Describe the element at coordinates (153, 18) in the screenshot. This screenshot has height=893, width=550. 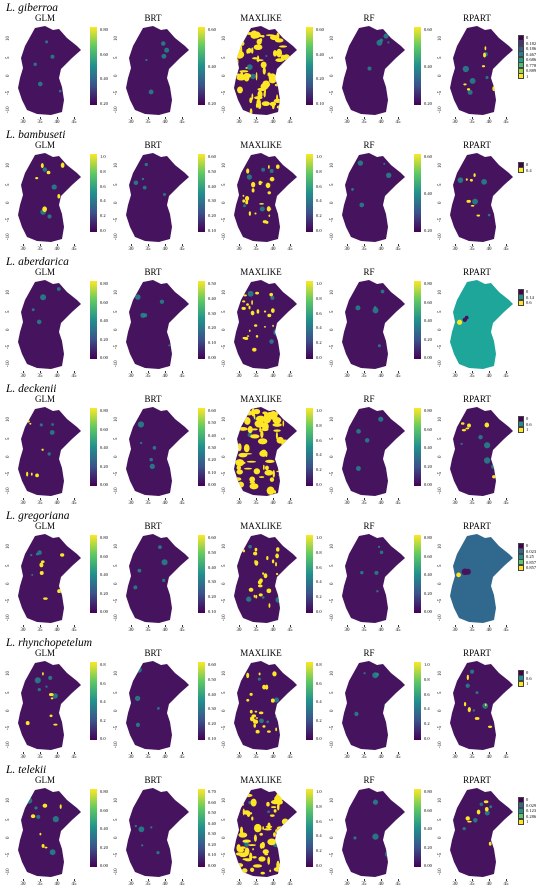
I see `model-title: BRT` at that location.